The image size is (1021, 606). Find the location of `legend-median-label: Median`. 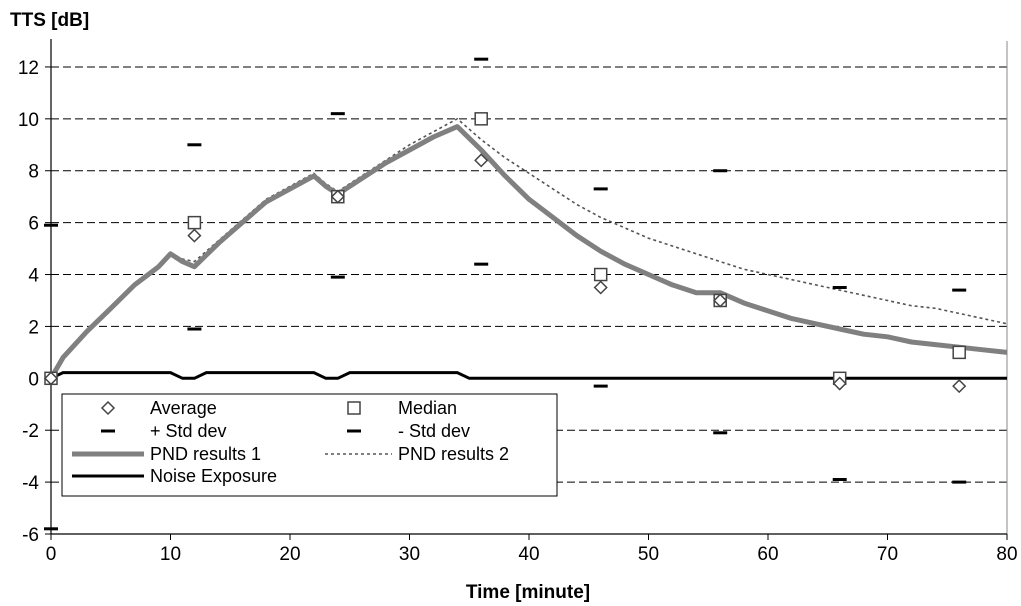

legend-median-label: Median is located at coordinates (427, 408).